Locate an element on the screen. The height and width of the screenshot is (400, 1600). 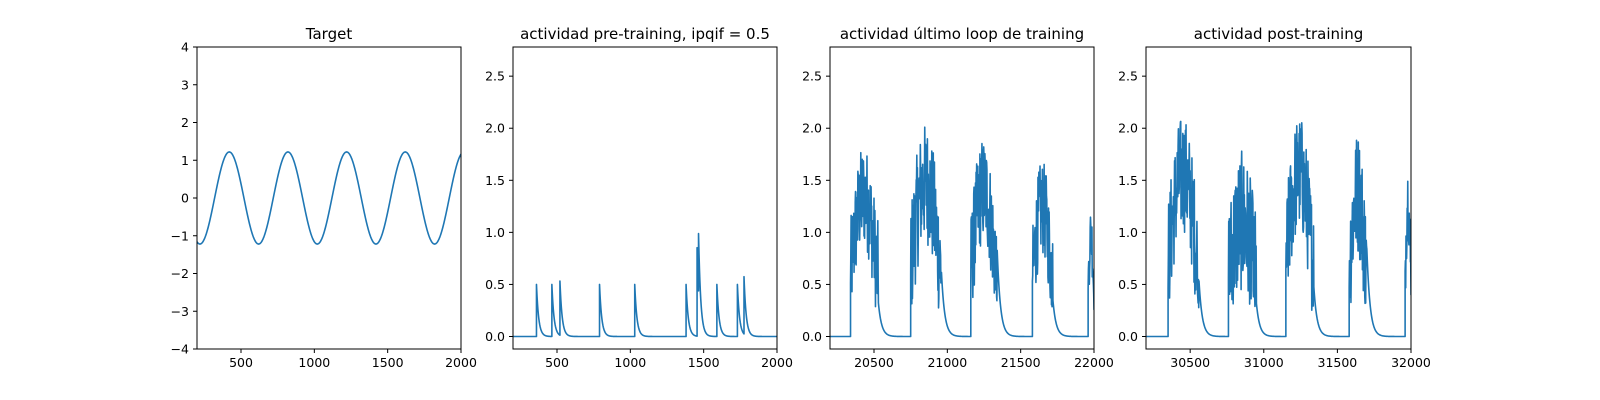
x-tick-label: 22000 is located at coordinates (1094, 362).